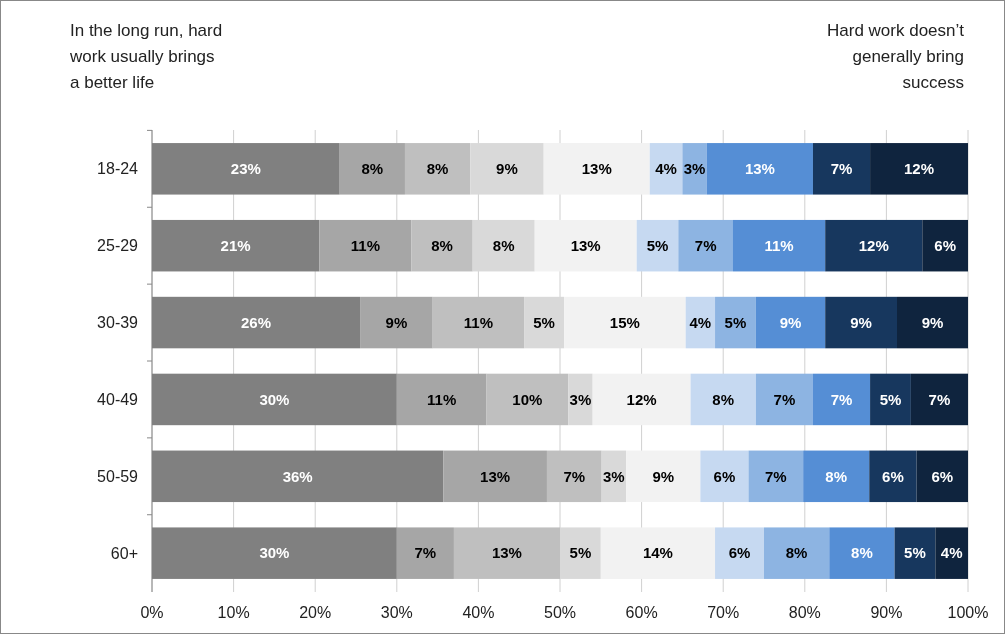 This screenshot has width=1005, height=634. I want to click on y-tick-label: 50-59, so click(118, 476).